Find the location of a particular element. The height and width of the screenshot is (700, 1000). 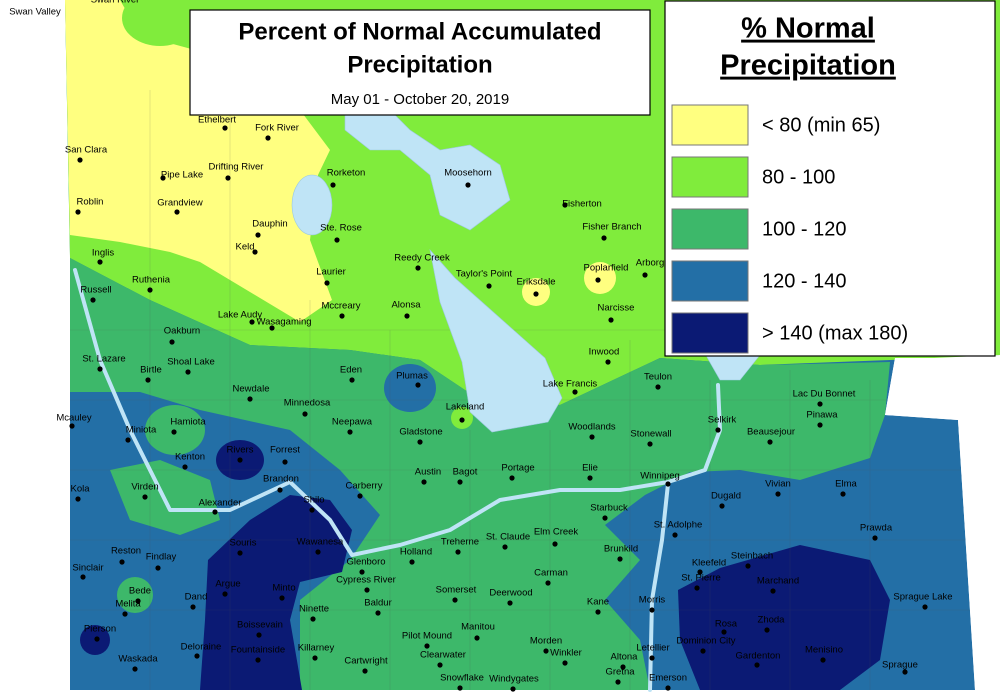

place-label: Pilot Mound is located at coordinates (427, 636).